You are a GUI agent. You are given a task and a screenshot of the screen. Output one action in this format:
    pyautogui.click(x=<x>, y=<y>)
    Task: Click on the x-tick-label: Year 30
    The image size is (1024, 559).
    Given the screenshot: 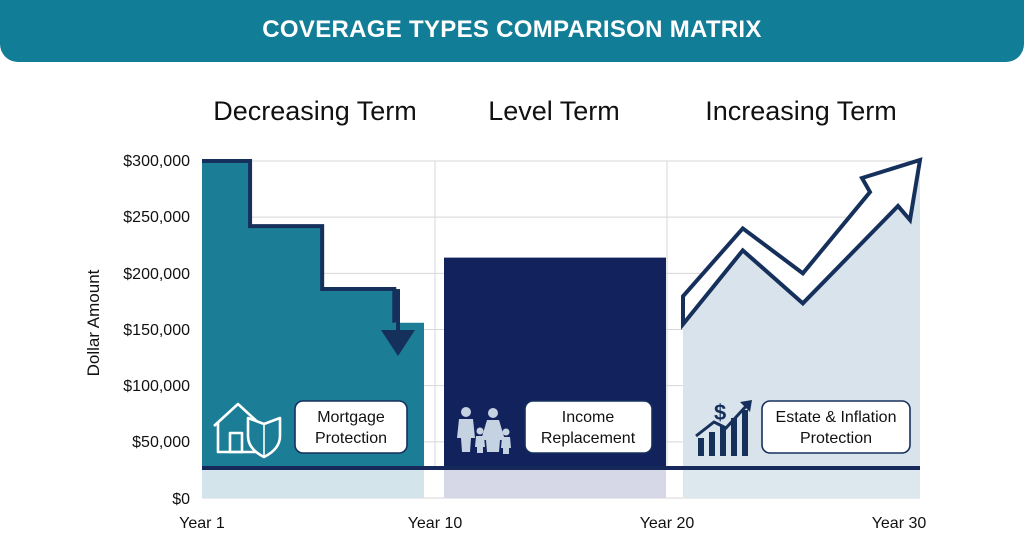 What is the action you would take?
    pyautogui.click(x=899, y=523)
    